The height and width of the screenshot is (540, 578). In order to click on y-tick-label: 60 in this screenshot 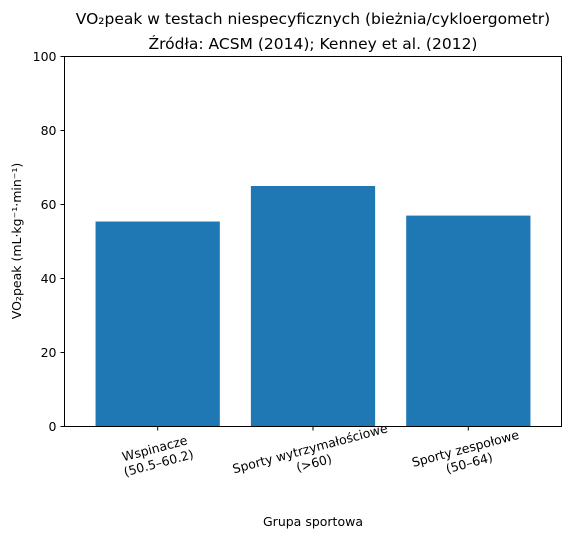, I will do `click(49, 204)`.